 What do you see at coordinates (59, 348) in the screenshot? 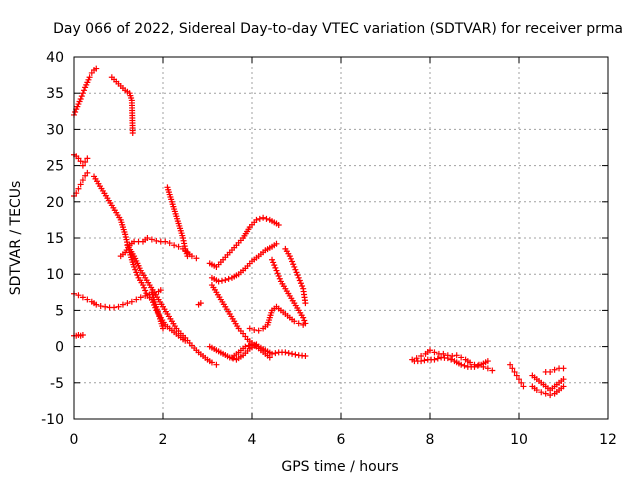
I see `y-tick-label: 0` at bounding box center [59, 348].